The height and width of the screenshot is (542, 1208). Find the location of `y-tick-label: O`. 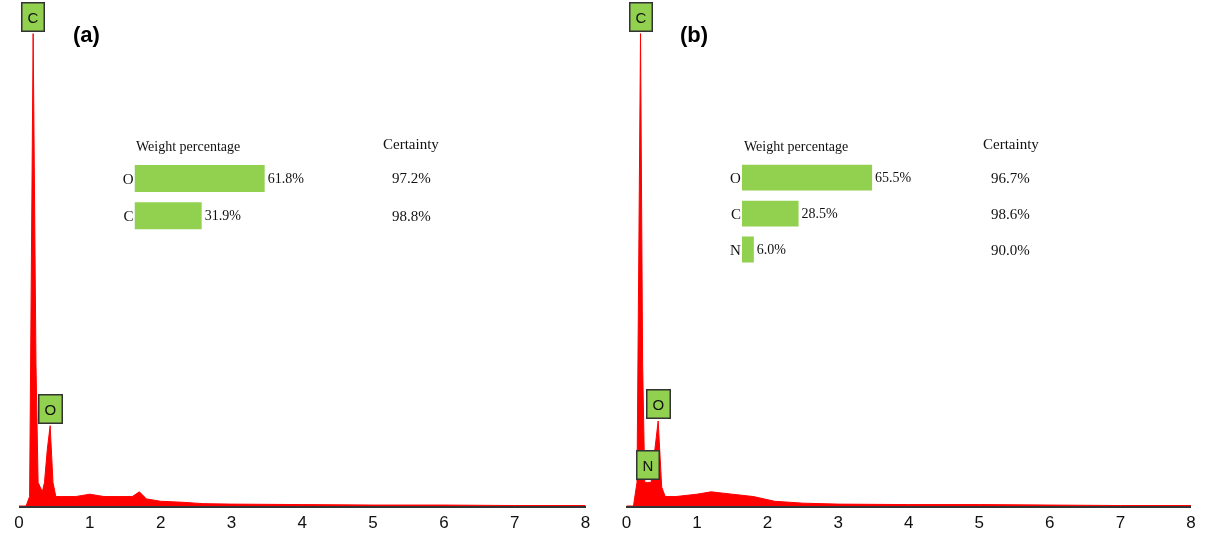

y-tick-label: O is located at coordinates (736, 177).